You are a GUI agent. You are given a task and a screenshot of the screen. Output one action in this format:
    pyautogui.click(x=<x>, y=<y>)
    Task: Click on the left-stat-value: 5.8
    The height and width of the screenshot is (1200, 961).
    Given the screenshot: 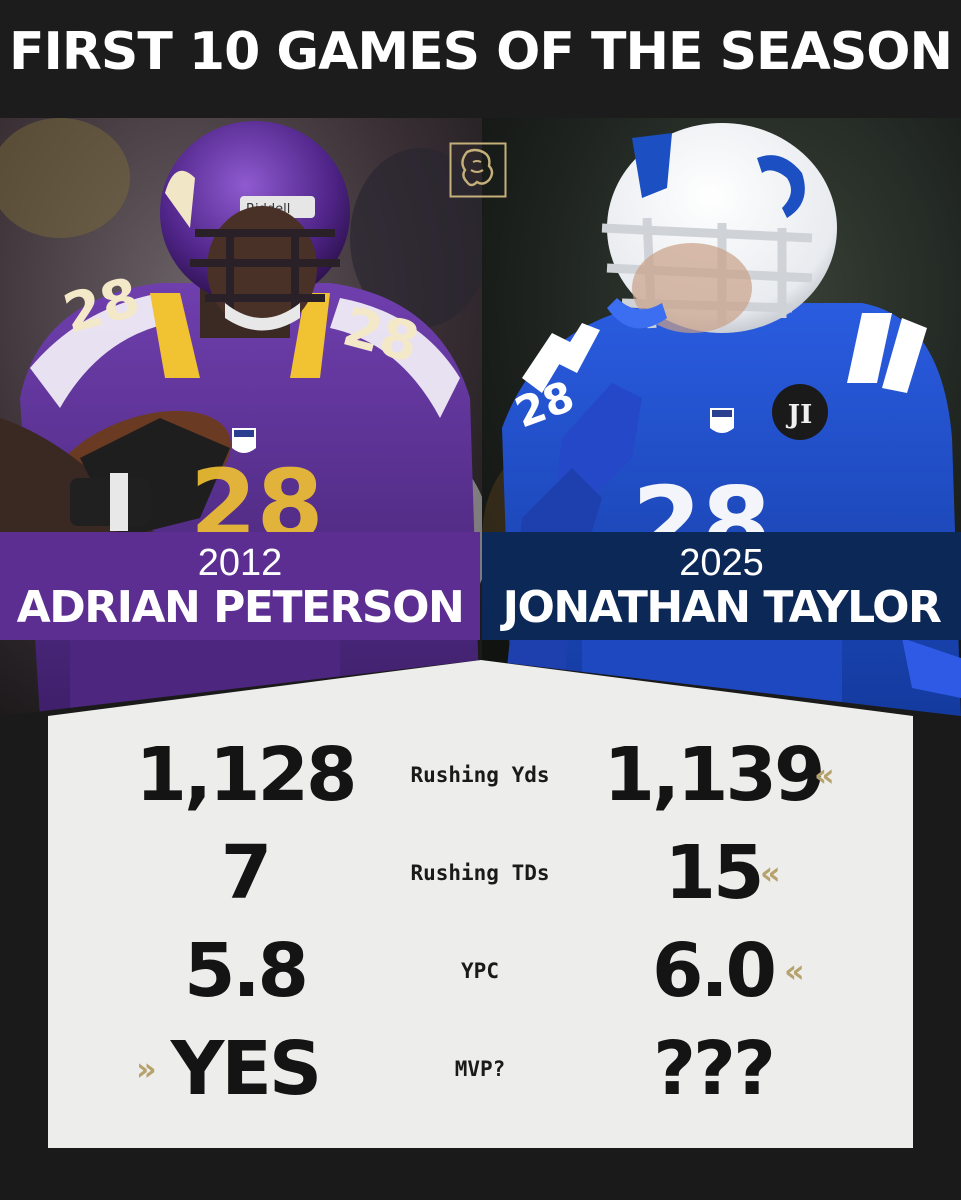 What is the action you would take?
    pyautogui.click(x=246, y=971)
    